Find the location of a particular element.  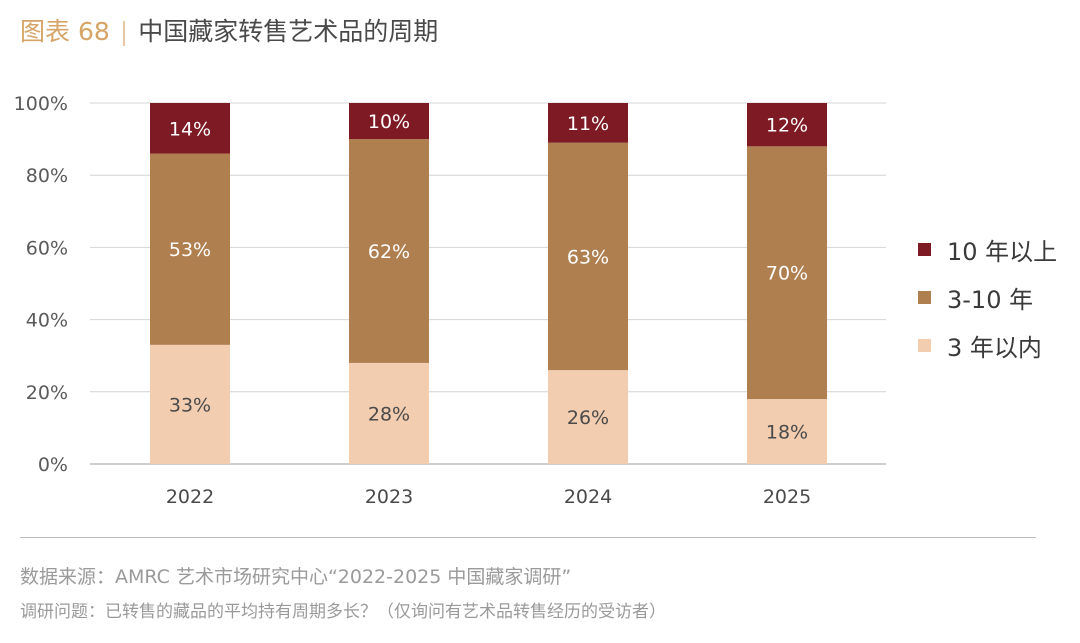

y-tick-label: 0% is located at coordinates (53, 465).